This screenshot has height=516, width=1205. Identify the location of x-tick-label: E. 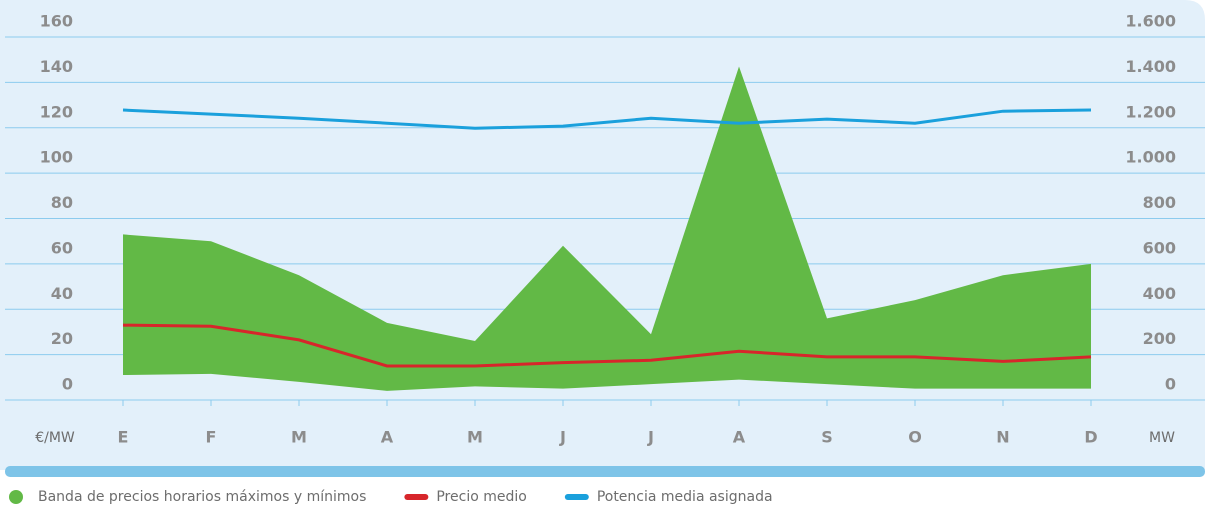
(123, 437).